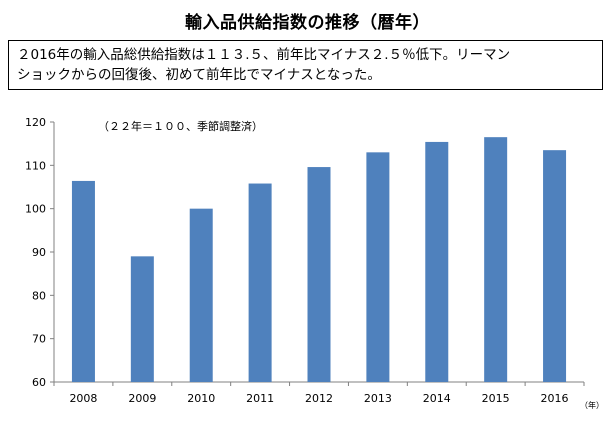 The image size is (615, 426). What do you see at coordinates (35, 165) in the screenshot?
I see `y-tick-label: 110` at bounding box center [35, 165].